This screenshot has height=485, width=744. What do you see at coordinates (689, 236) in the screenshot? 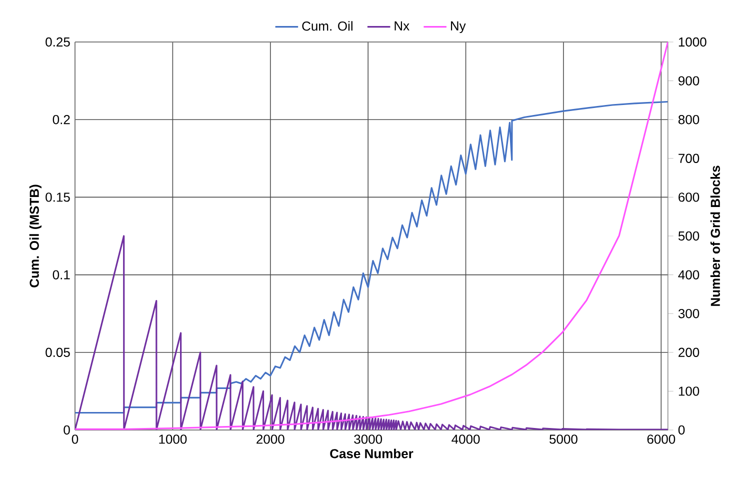
I see `y2-tick-label: 500` at bounding box center [689, 236].